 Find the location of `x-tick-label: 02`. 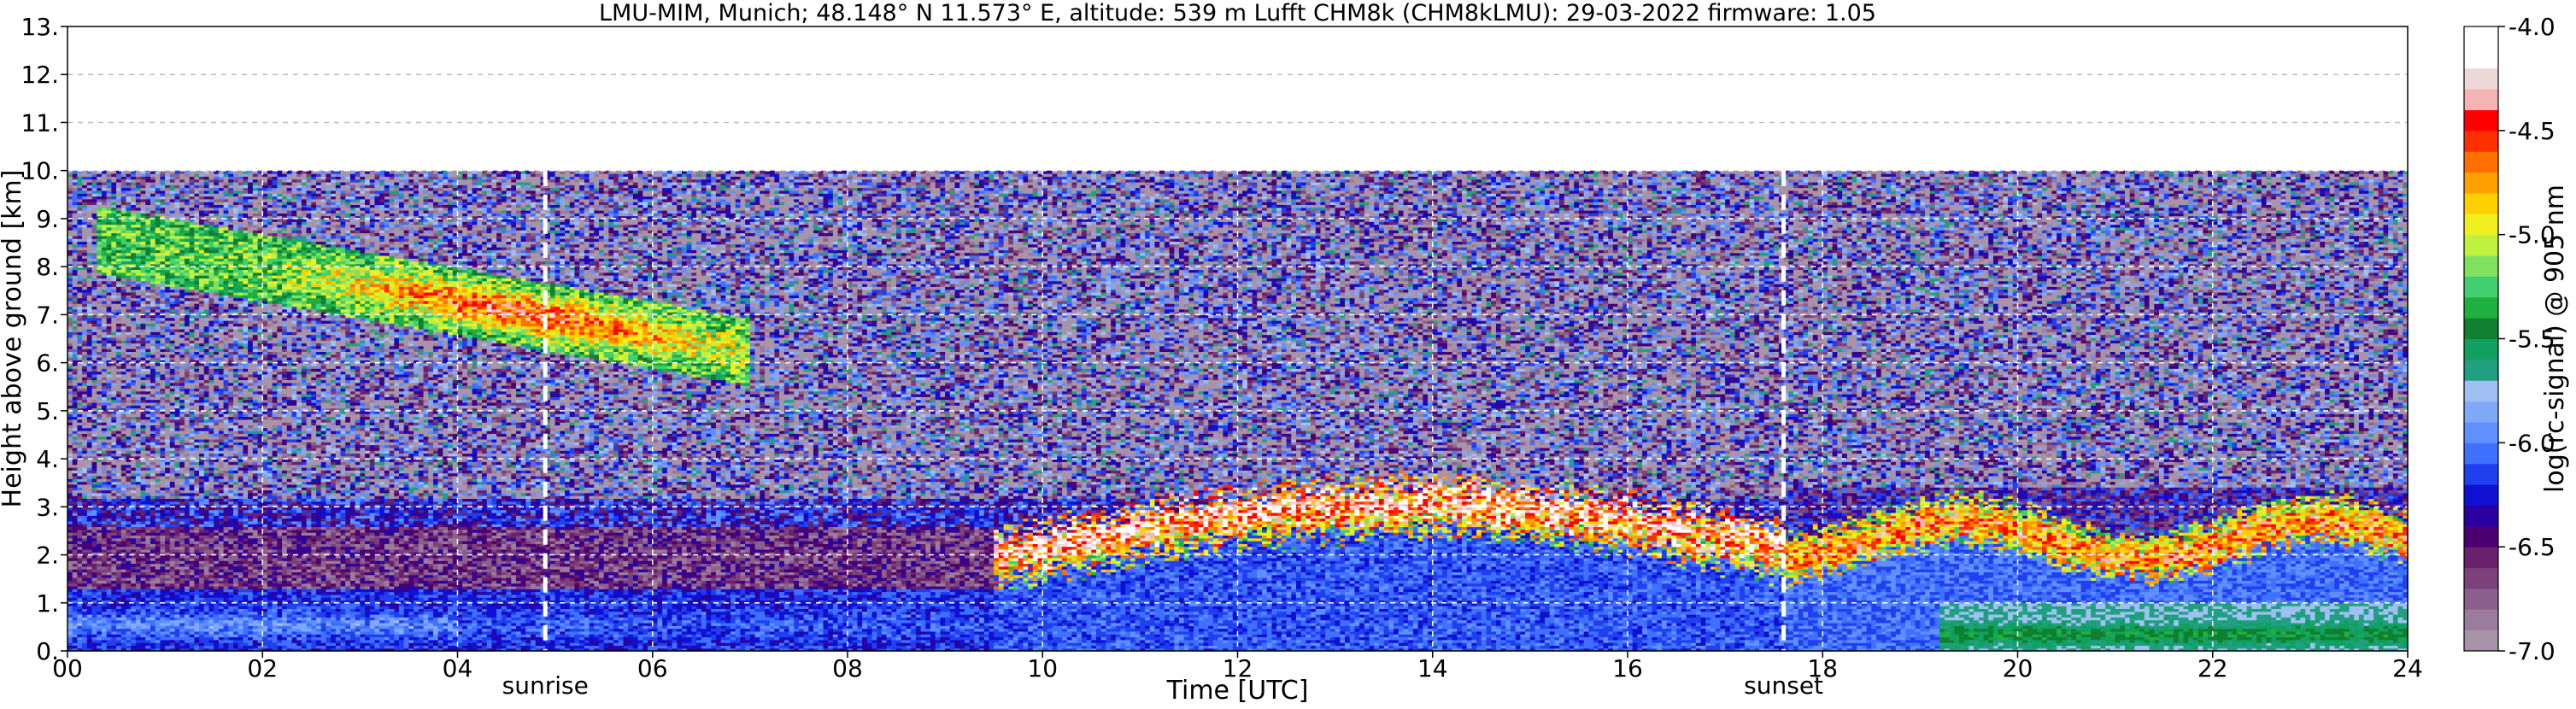

x-tick-label: 02 is located at coordinates (262, 668).